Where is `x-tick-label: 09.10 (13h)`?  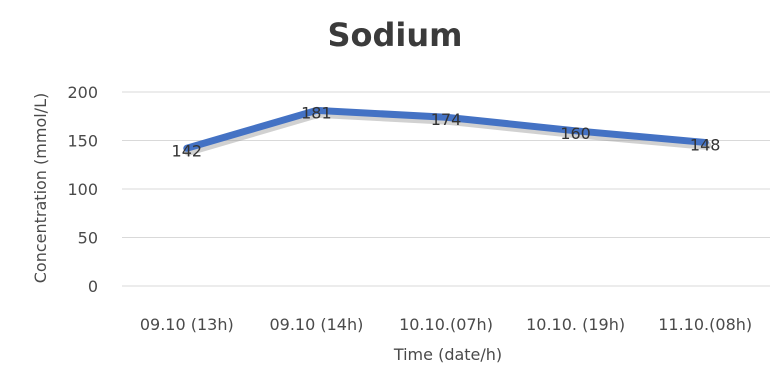
x-tick-label: 09.10 (13h) is located at coordinates (187, 324).